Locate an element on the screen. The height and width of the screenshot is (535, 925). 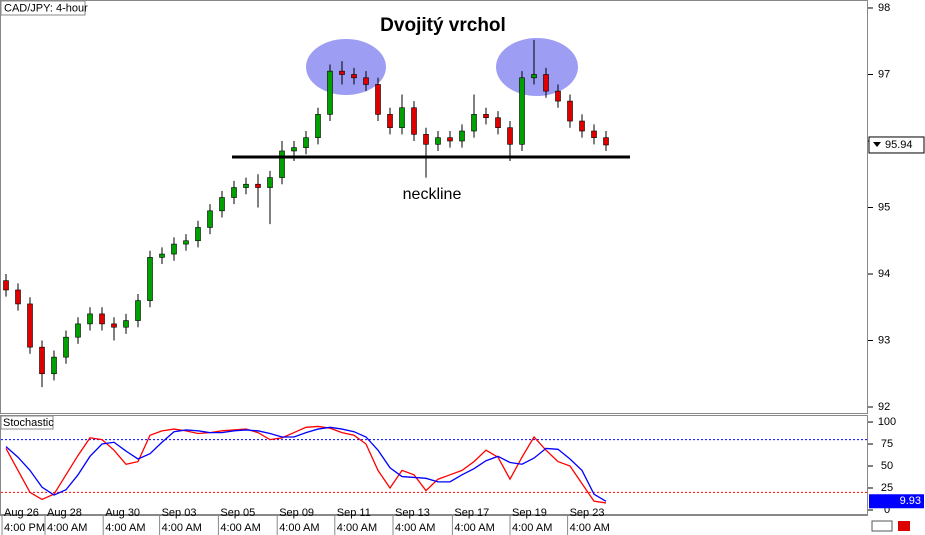
x-tick-label: Sep 05 is located at coordinates (237, 513).